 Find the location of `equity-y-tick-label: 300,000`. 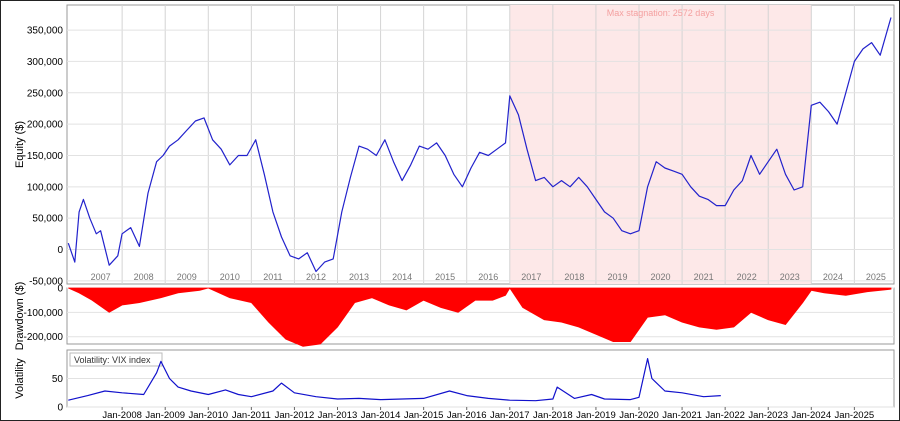

equity-y-tick-label: 300,000 is located at coordinates (45, 62).